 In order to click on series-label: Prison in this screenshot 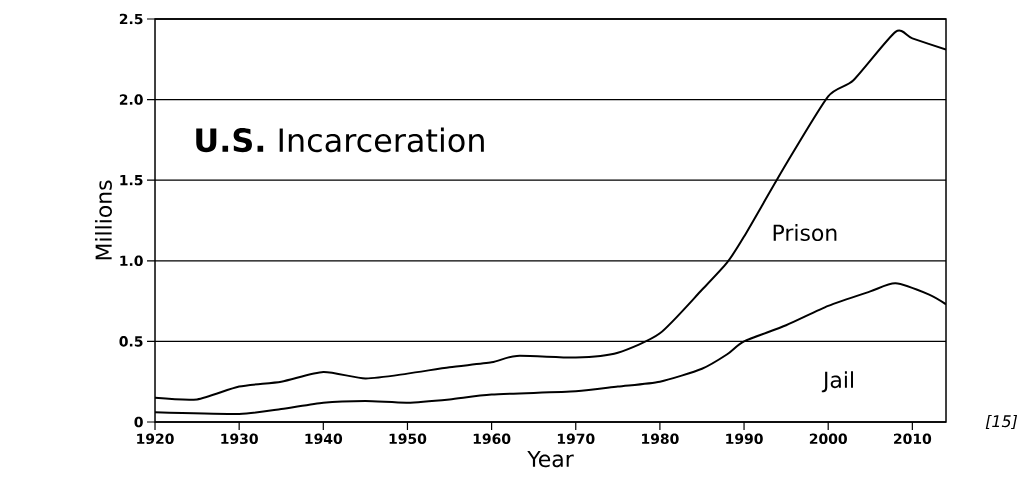, I will do `click(805, 233)`.